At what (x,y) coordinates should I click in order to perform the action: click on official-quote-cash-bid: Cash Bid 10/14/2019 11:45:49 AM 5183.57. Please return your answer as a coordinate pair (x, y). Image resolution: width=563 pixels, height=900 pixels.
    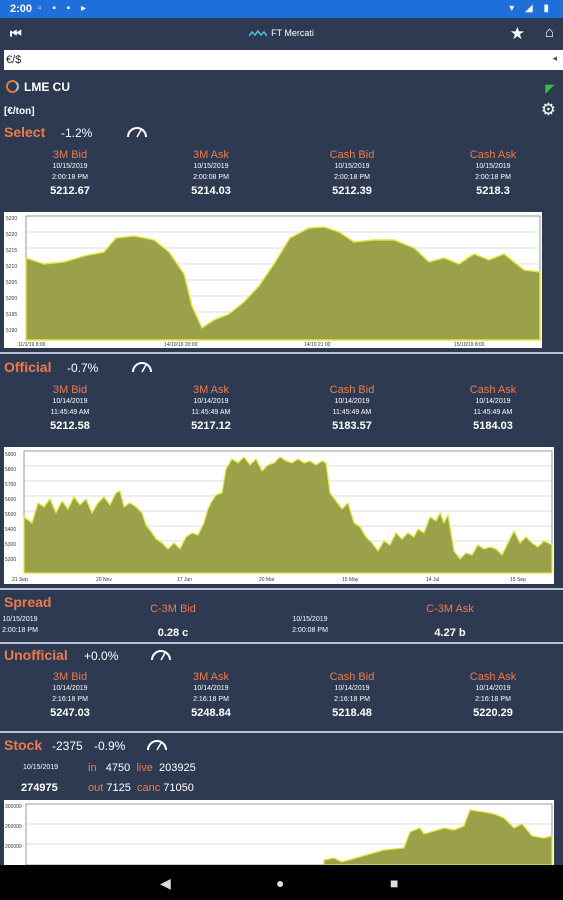
    Looking at the image, I should click on (352, 408).